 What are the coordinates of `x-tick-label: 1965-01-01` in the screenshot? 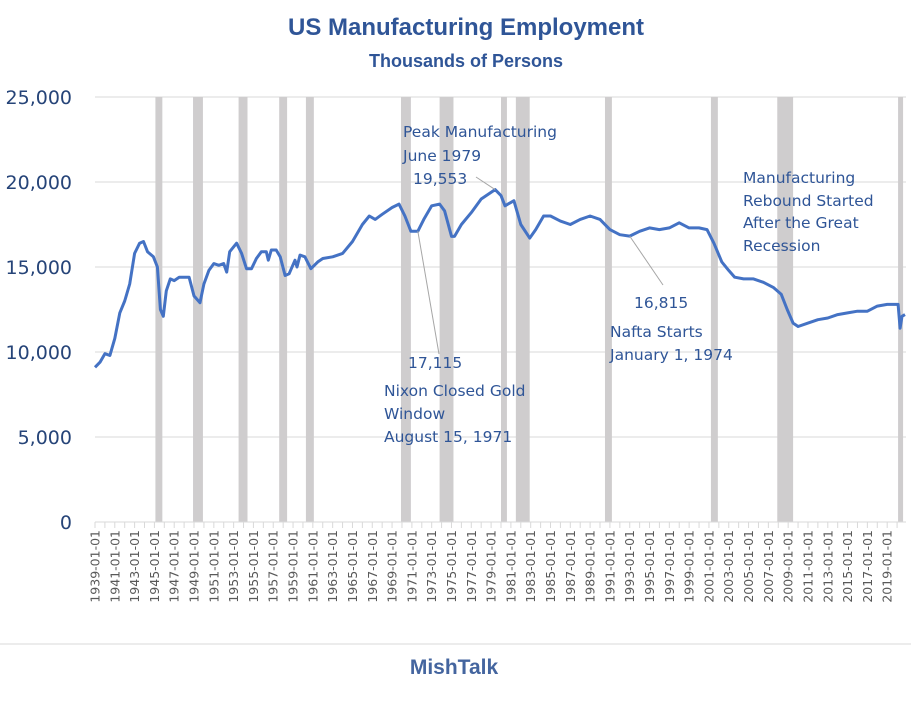 It's located at (352, 566).